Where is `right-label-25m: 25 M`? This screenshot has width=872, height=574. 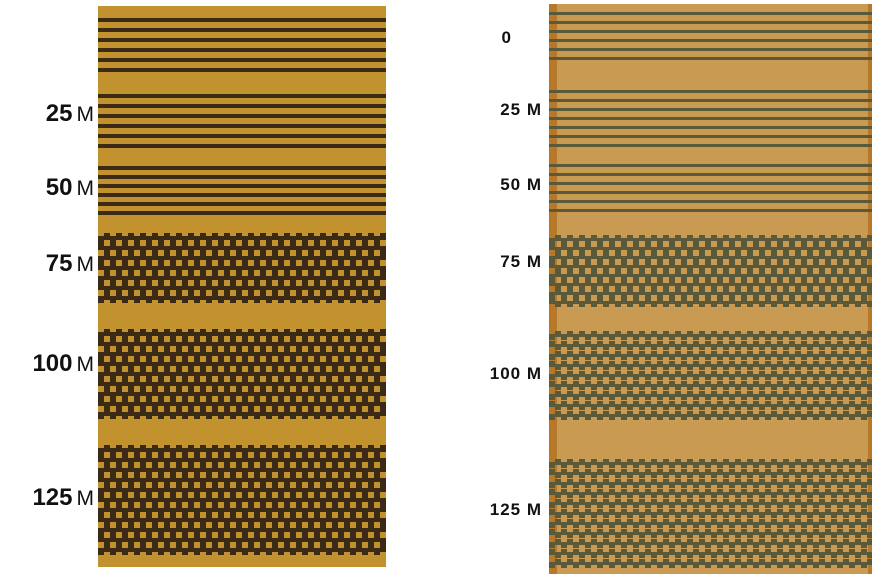 right-label-25m: 25 M is located at coordinates (521, 109).